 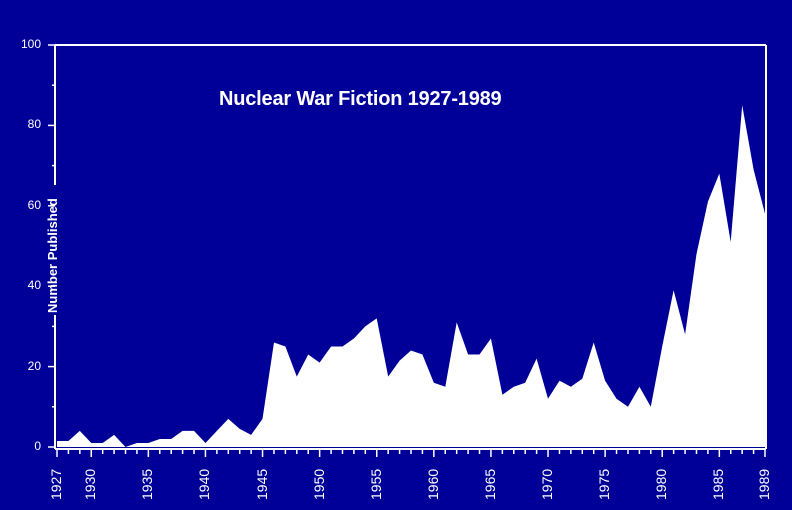 I want to click on x-tick-label: 1960, so click(x=432, y=484).